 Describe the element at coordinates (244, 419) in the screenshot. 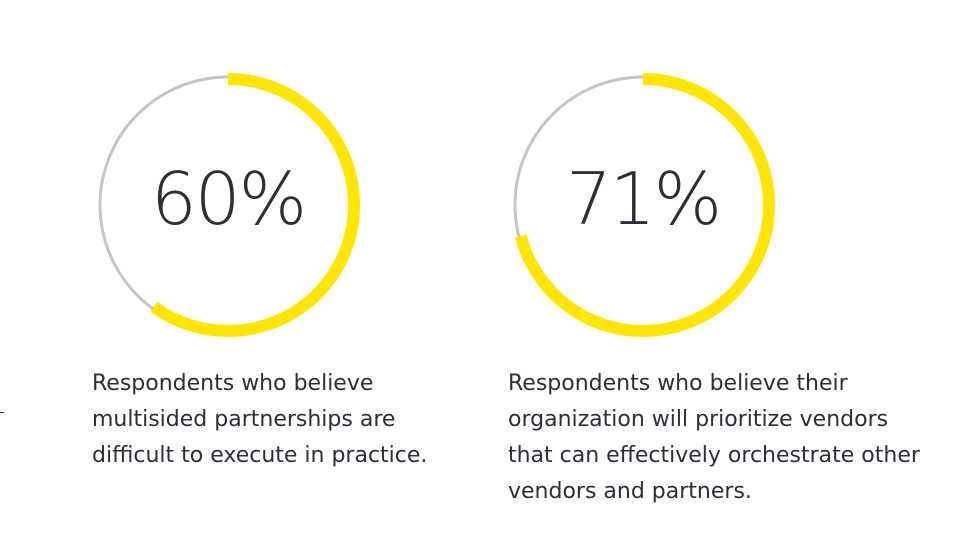

I see `description-line: multisided partnerships are` at that location.